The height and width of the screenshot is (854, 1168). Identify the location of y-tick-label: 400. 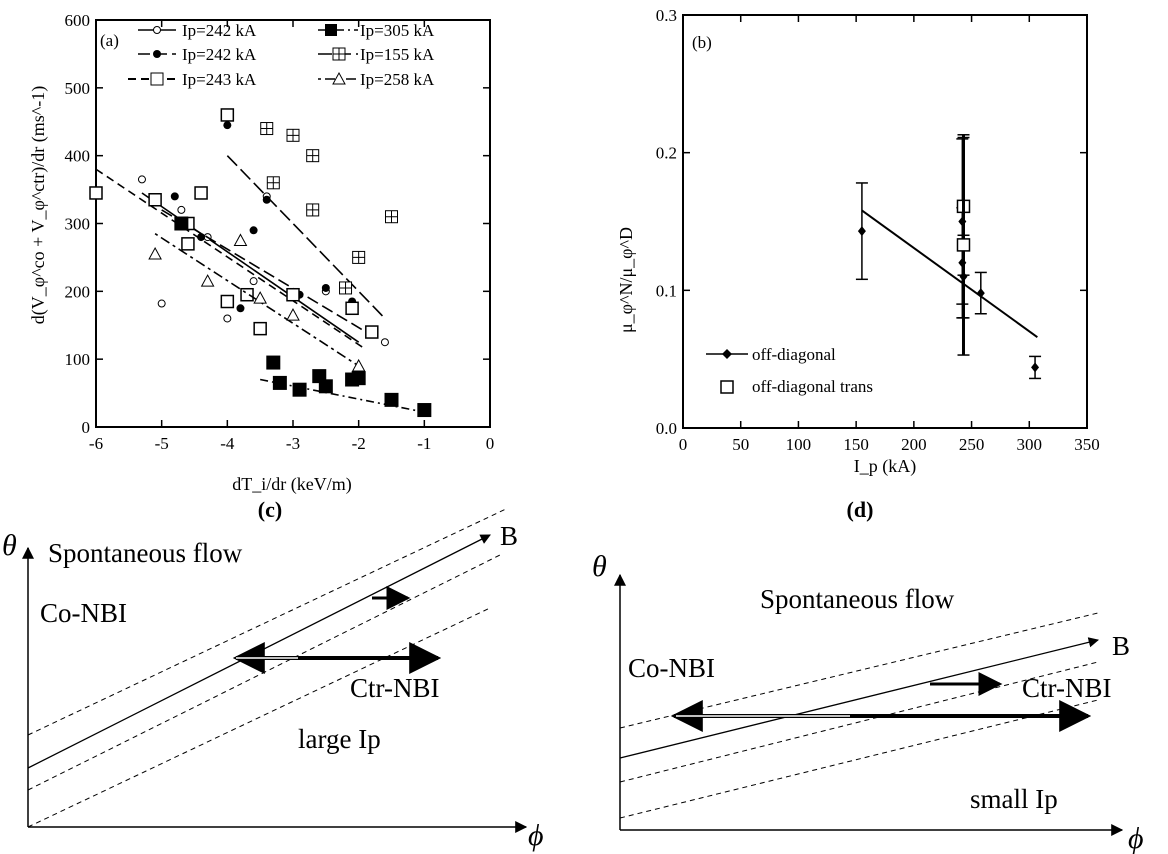
(78, 156).